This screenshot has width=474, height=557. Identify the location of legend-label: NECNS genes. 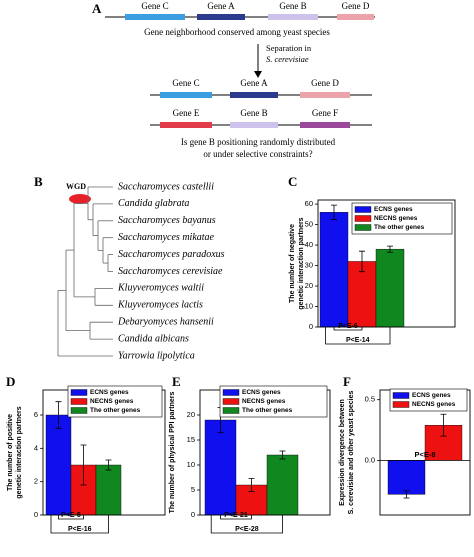
(112, 401).